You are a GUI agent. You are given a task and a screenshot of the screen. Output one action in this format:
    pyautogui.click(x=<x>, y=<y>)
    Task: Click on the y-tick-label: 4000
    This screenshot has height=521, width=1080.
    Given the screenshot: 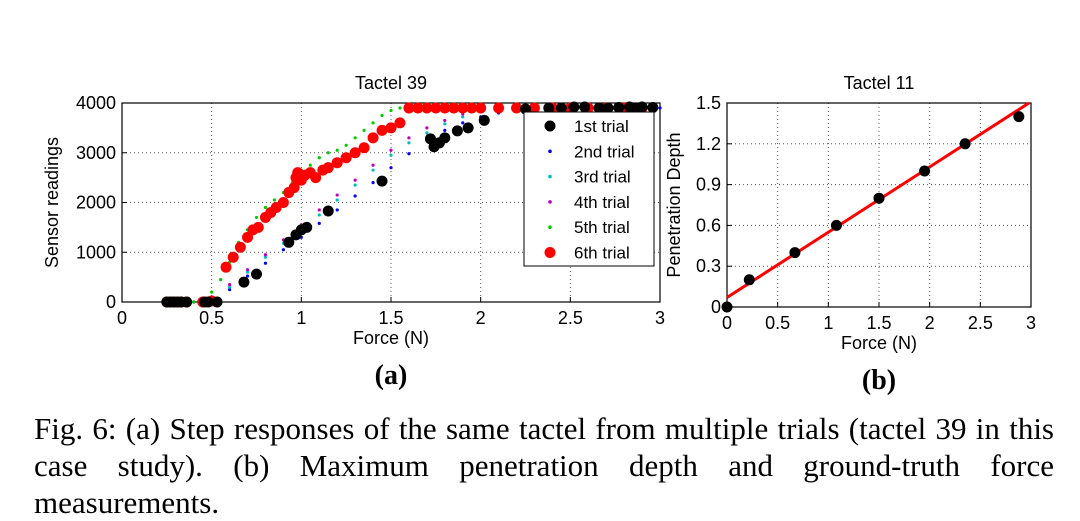 What is the action you would take?
    pyautogui.click(x=96, y=103)
    